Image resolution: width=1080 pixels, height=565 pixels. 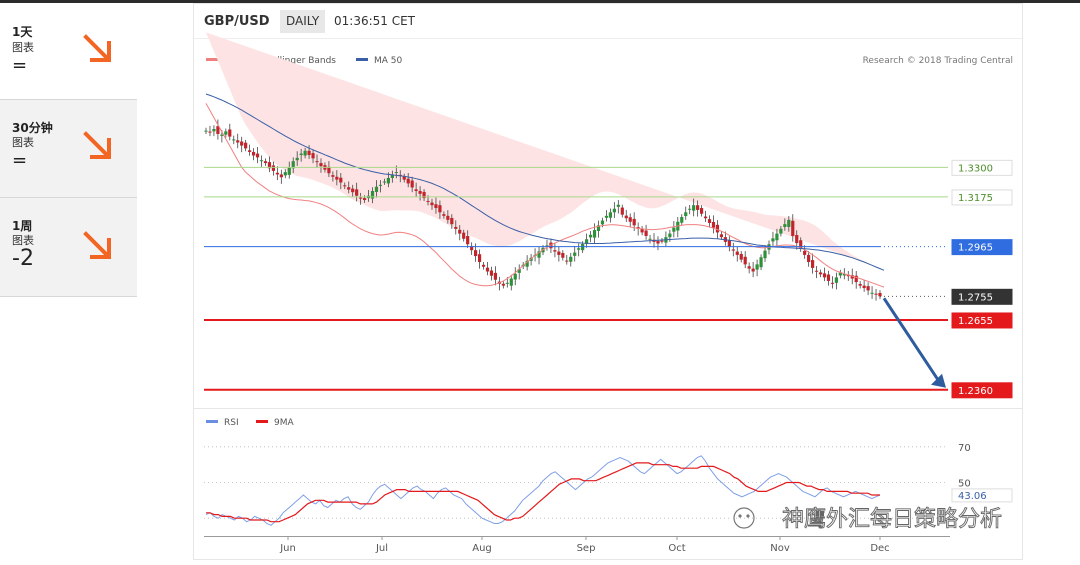 What do you see at coordinates (938, 61) in the screenshot?
I see `research-credit: Research © 2018 Trading Central` at bounding box center [938, 61].